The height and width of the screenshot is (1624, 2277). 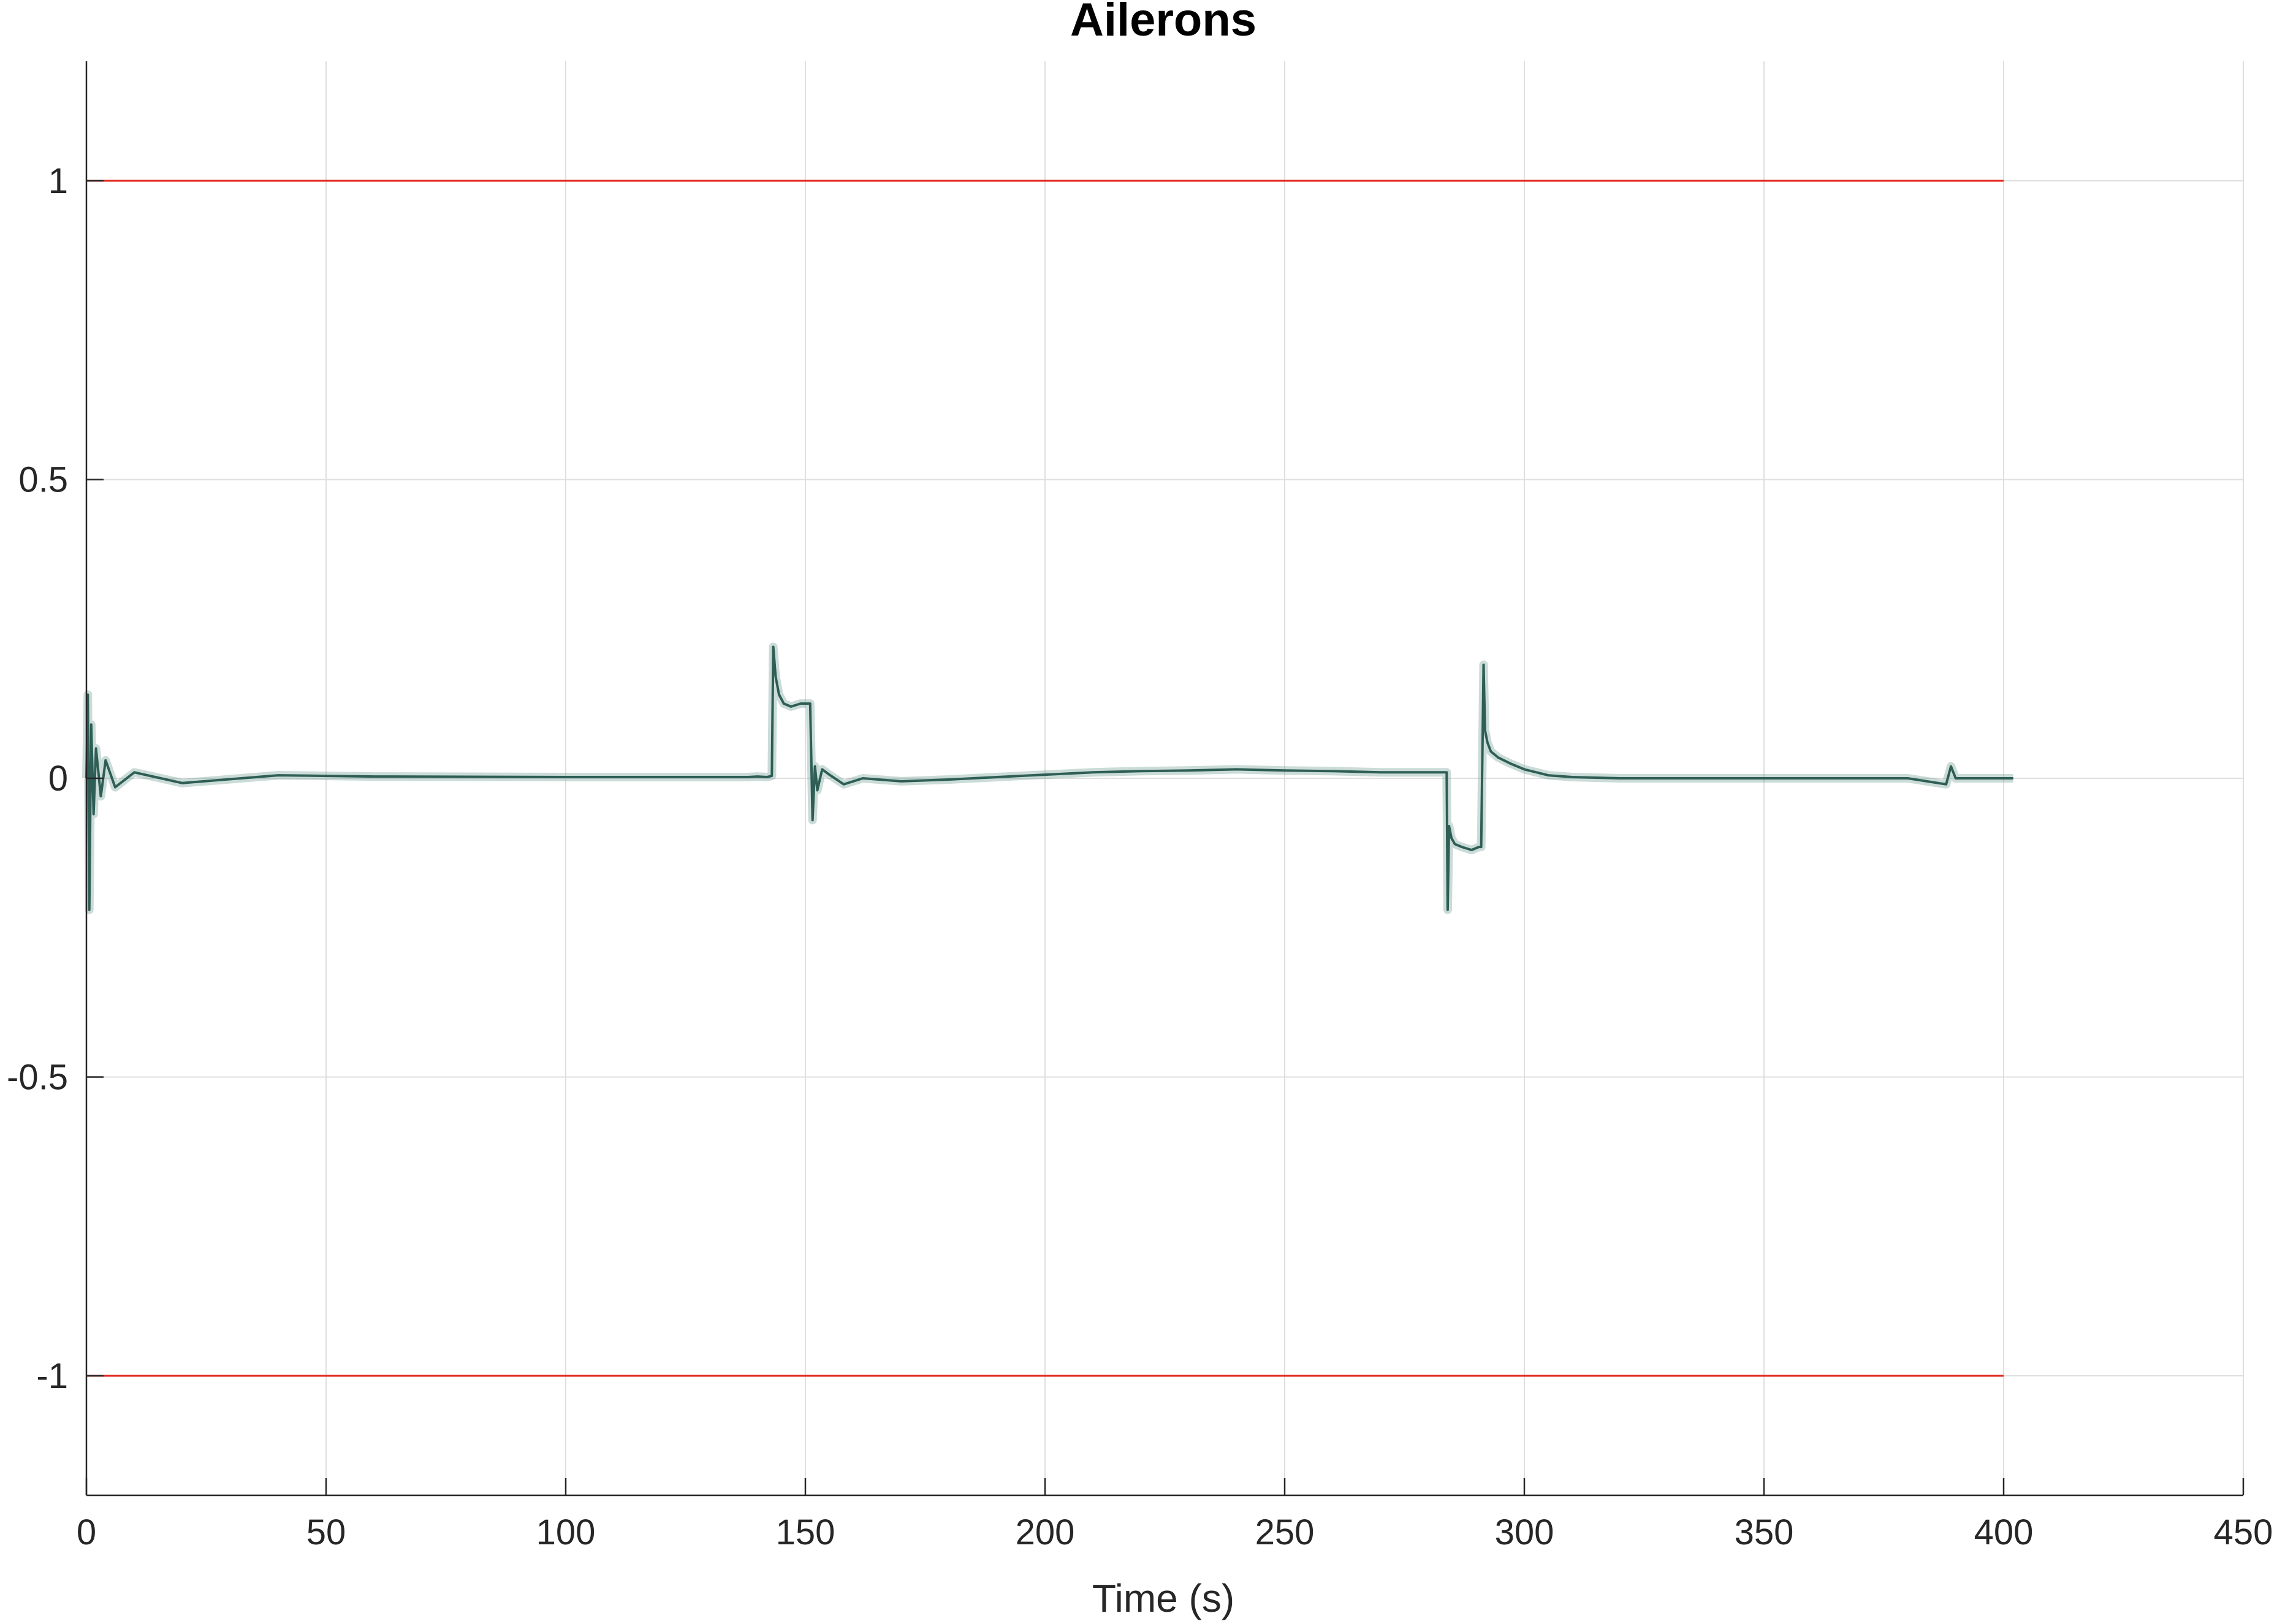 What do you see at coordinates (805, 1532) in the screenshot?
I see `x-tick-label: 150` at bounding box center [805, 1532].